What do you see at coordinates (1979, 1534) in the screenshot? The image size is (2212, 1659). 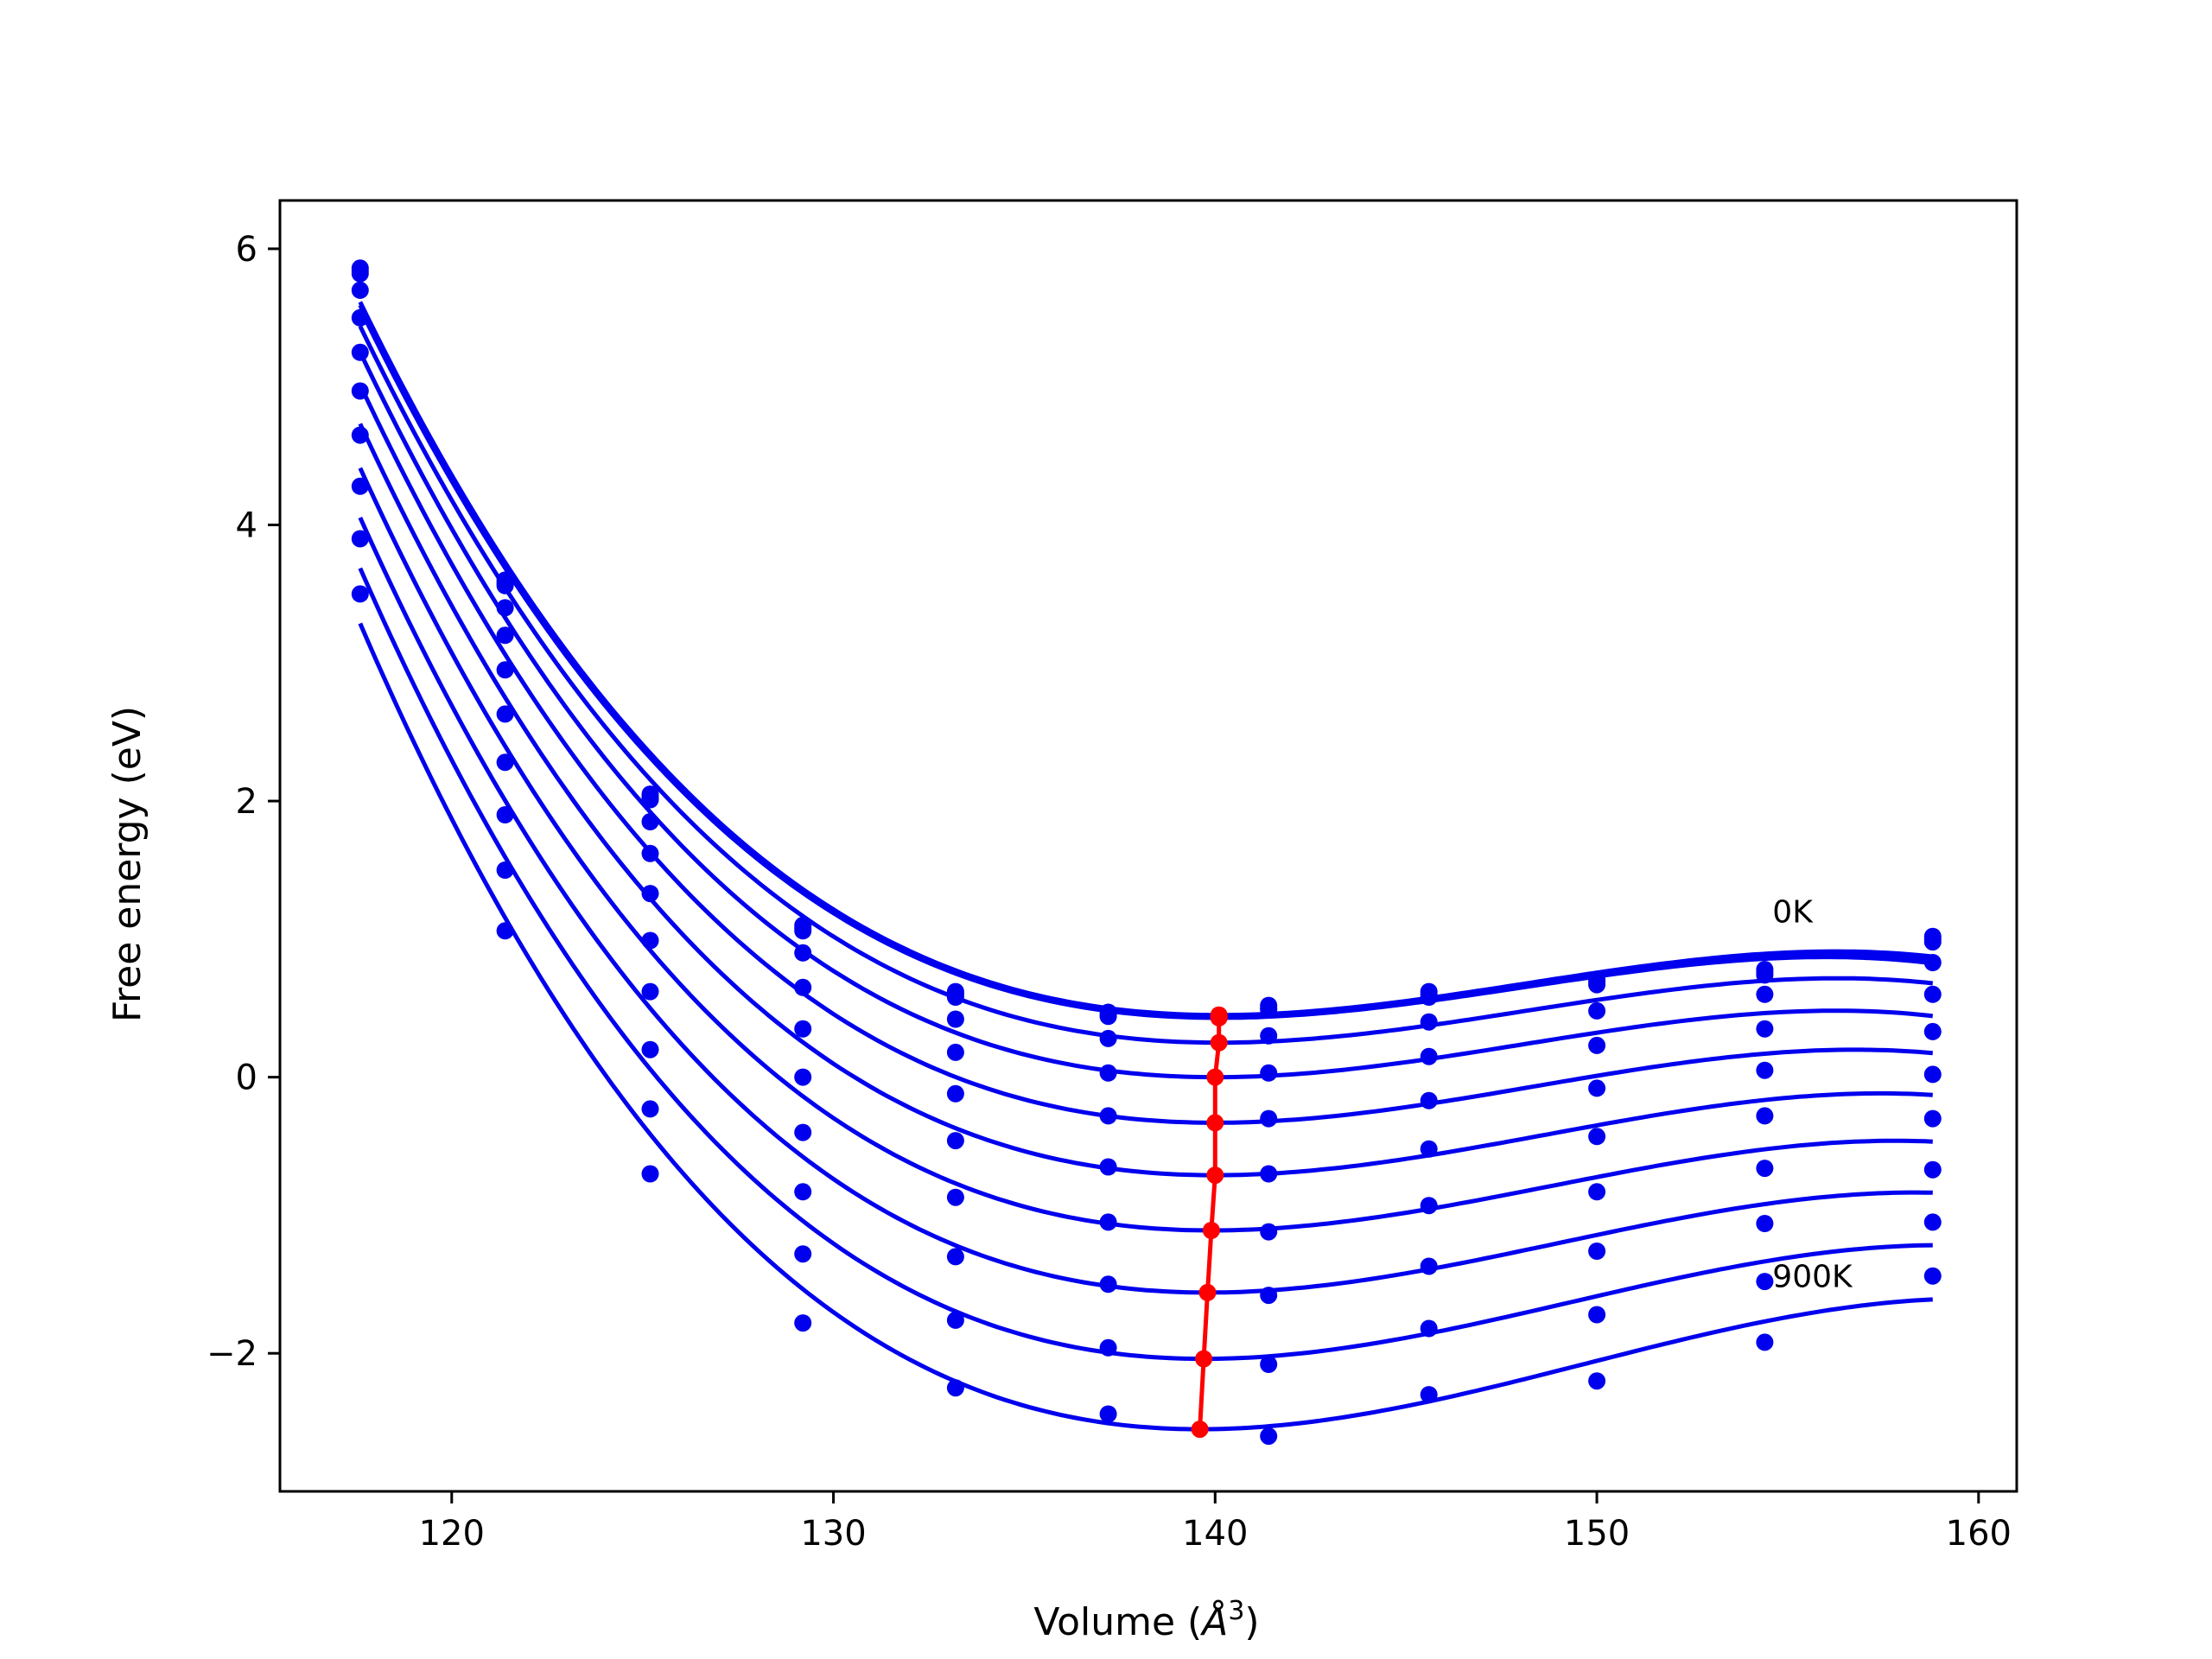 I see `x-tick-label: 160` at bounding box center [1979, 1534].